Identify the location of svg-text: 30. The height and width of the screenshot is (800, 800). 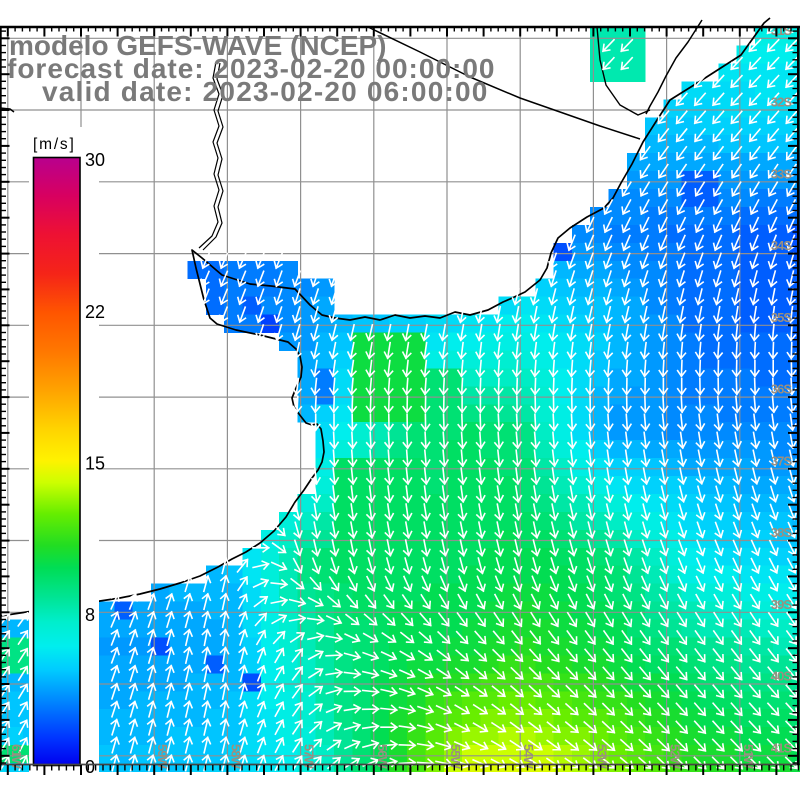
(95, 160).